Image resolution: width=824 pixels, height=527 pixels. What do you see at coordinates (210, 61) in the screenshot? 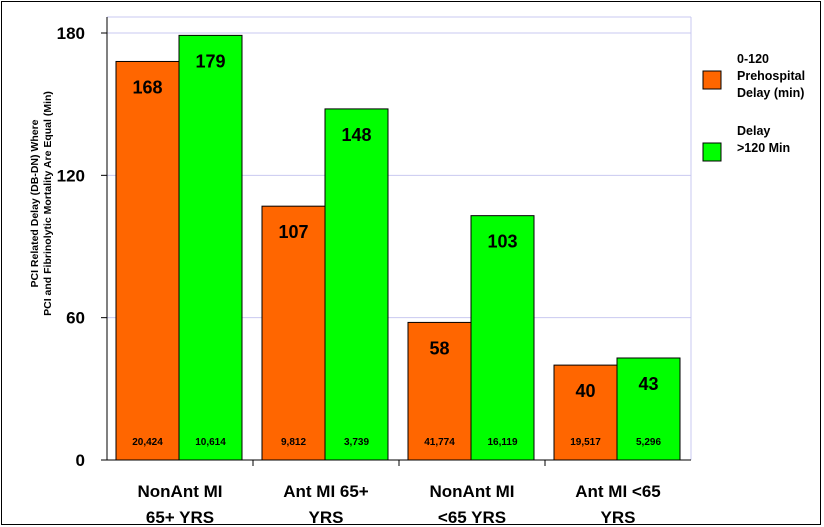
I see `bar-value-label: 179` at bounding box center [210, 61].